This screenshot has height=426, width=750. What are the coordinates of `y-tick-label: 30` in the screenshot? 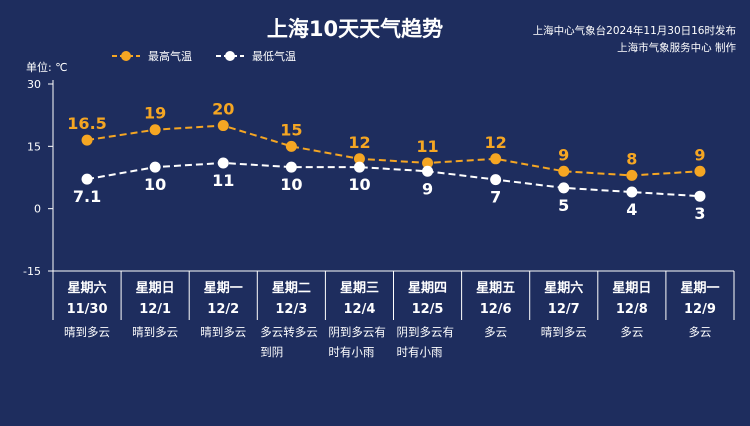 It's located at (34, 84).